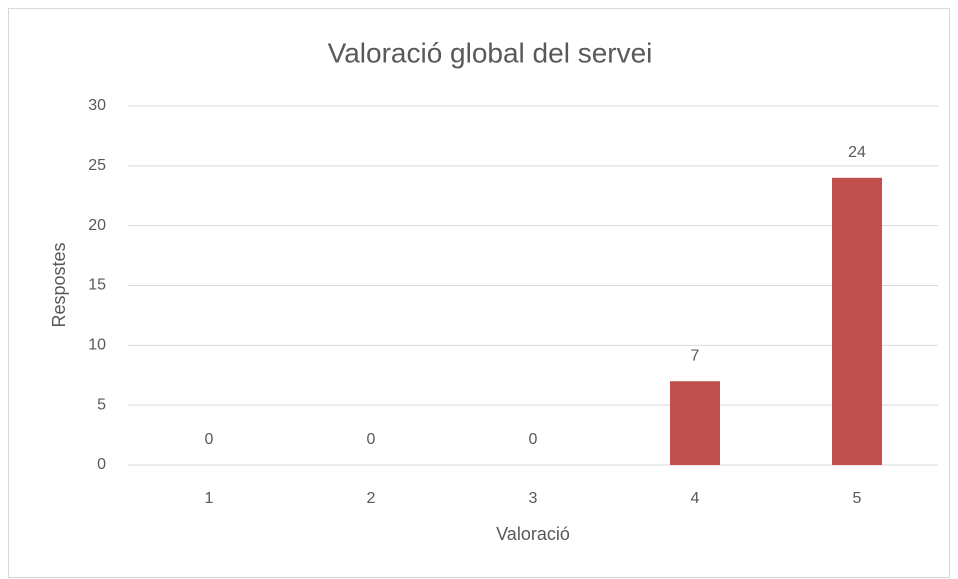 This screenshot has height=579, width=958. Describe the element at coordinates (97, 285) in the screenshot. I see `y-tick-label: 15` at that location.